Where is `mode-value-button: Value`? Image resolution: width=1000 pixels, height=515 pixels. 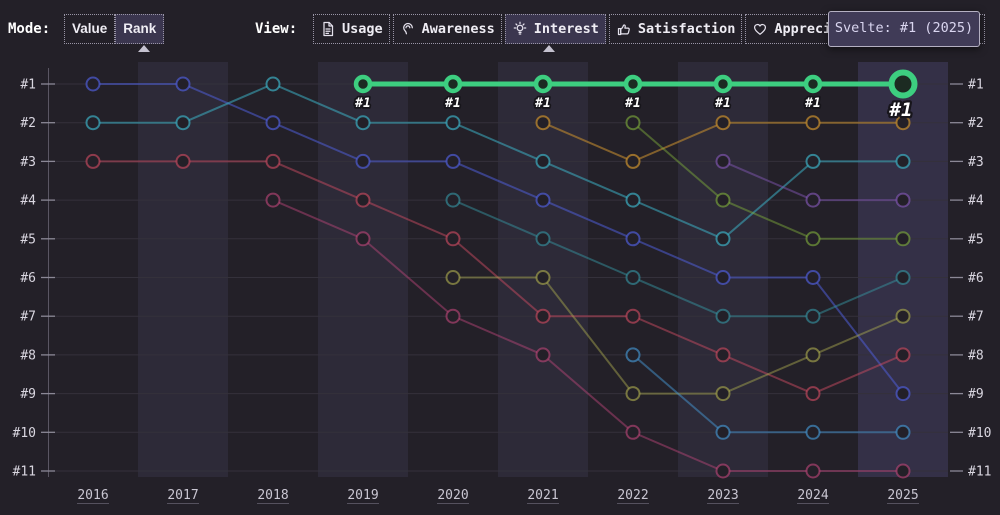 mode-value-button: Value is located at coordinates (90, 29).